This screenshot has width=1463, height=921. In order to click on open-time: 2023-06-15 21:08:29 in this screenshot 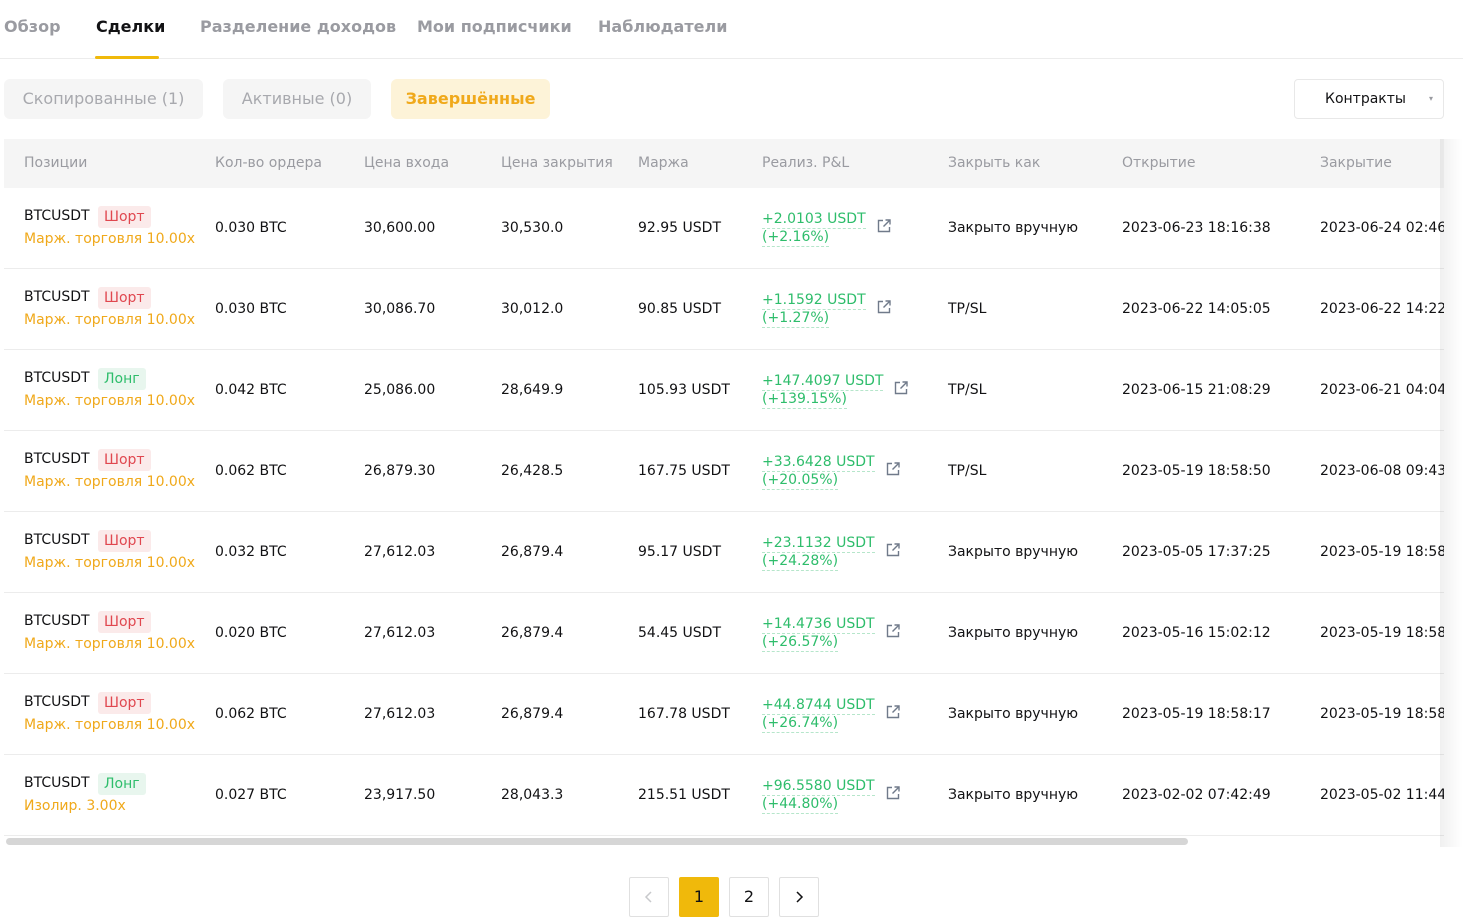, I will do `click(1196, 390)`.